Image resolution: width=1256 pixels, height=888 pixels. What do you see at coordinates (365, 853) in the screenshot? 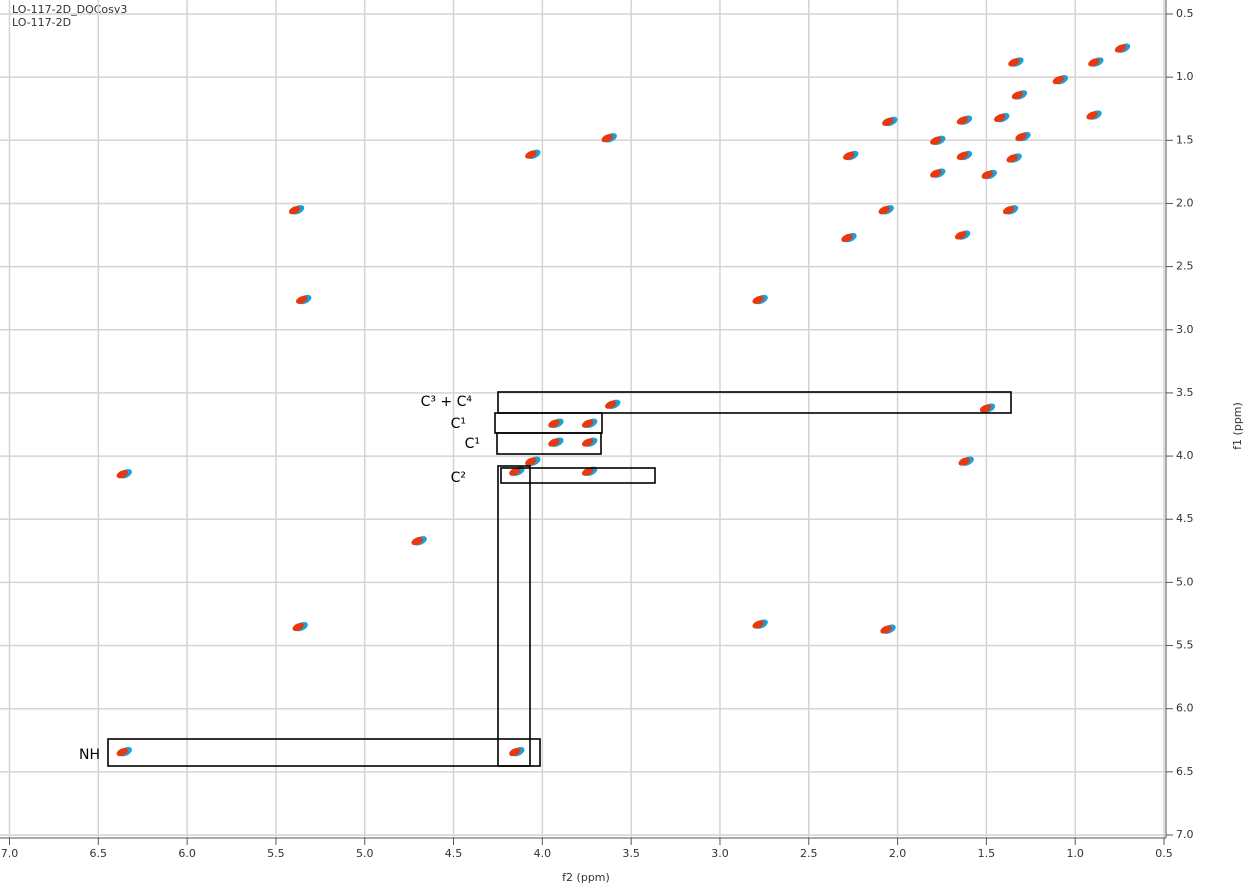
I see `x-tick-label: 5.0` at bounding box center [365, 853].